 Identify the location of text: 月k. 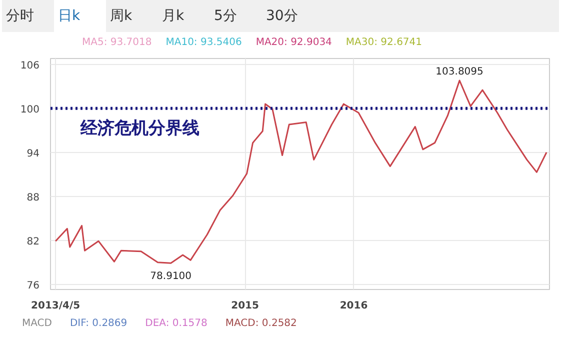
(184, 16).